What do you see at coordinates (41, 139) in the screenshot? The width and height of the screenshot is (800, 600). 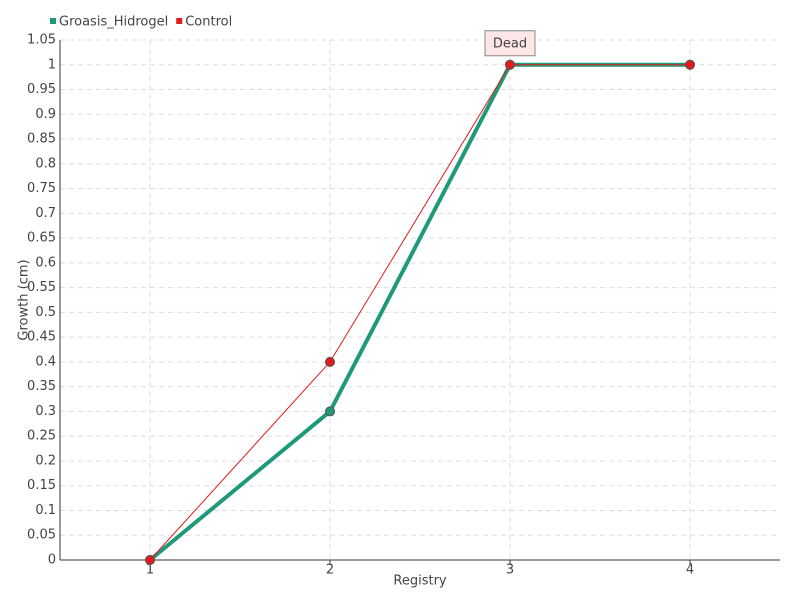 I see `y-tick-label: 0.85` at bounding box center [41, 139].